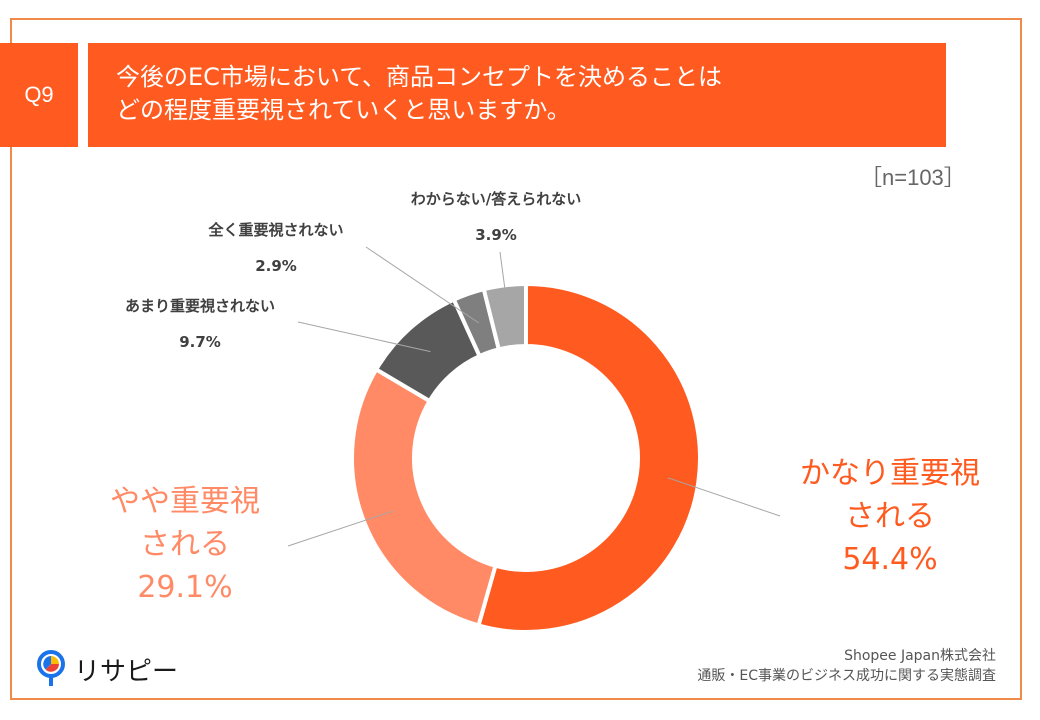 The width and height of the screenshot is (1040, 720). I want to click on slice-label-dont-know-line-1: わからない/答えられない, so click(496, 199).